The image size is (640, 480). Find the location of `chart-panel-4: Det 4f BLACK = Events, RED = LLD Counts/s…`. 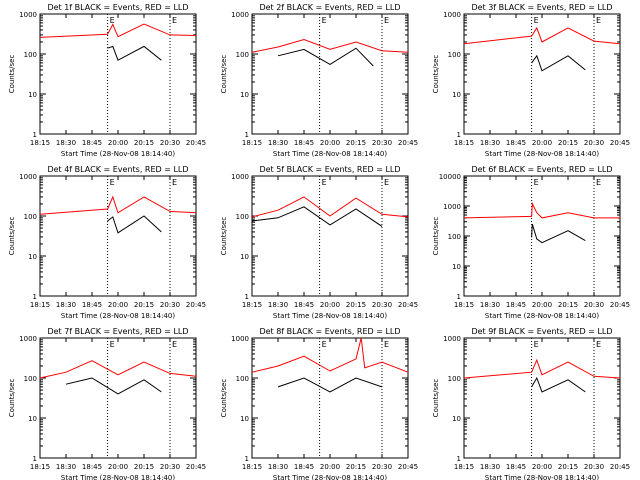

chart-panel-4: Det 4f BLACK = Events, RED = LLD Counts/s… is located at coordinates (107, 242).